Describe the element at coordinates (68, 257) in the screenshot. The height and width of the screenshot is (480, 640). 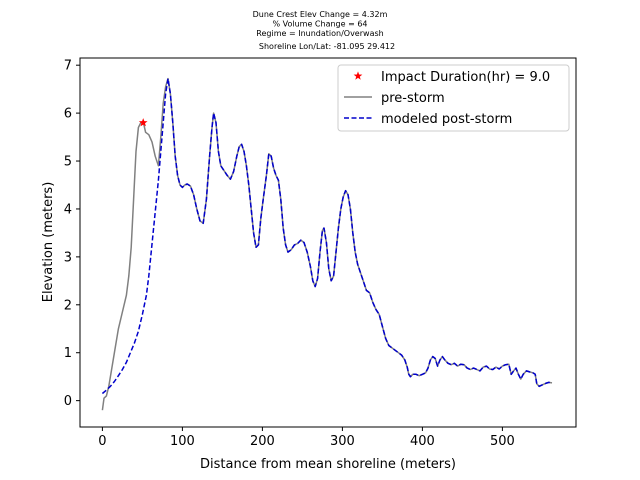
I see `y-tick-label: 3` at that location.